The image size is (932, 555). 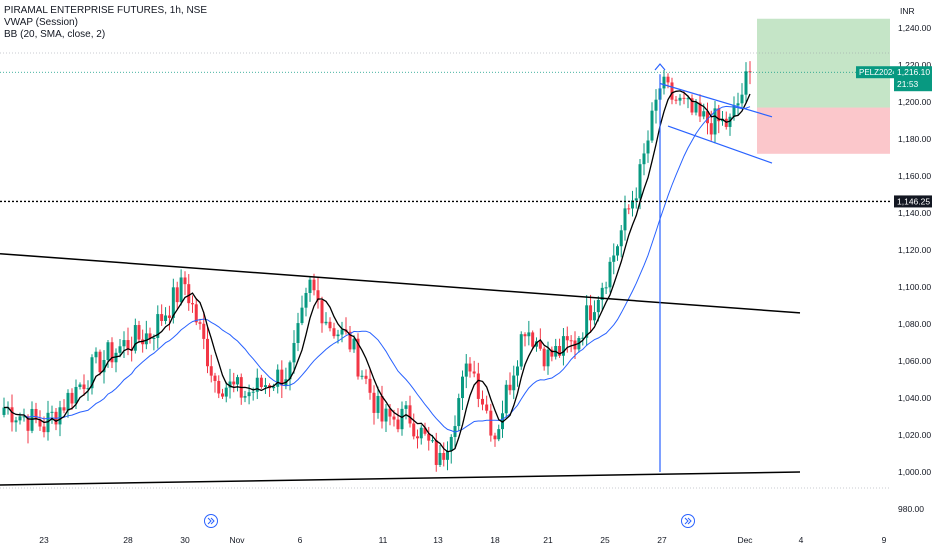 I want to click on x-tick-label: 23, so click(x=44, y=540).